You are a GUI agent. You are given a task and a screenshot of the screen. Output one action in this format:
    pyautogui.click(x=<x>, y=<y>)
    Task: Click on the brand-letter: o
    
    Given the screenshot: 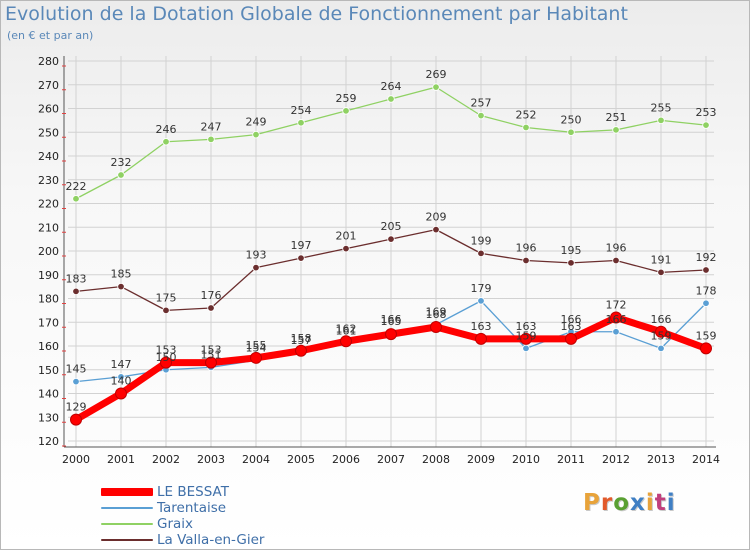 What is the action you would take?
    pyautogui.click(x=622, y=503)
    